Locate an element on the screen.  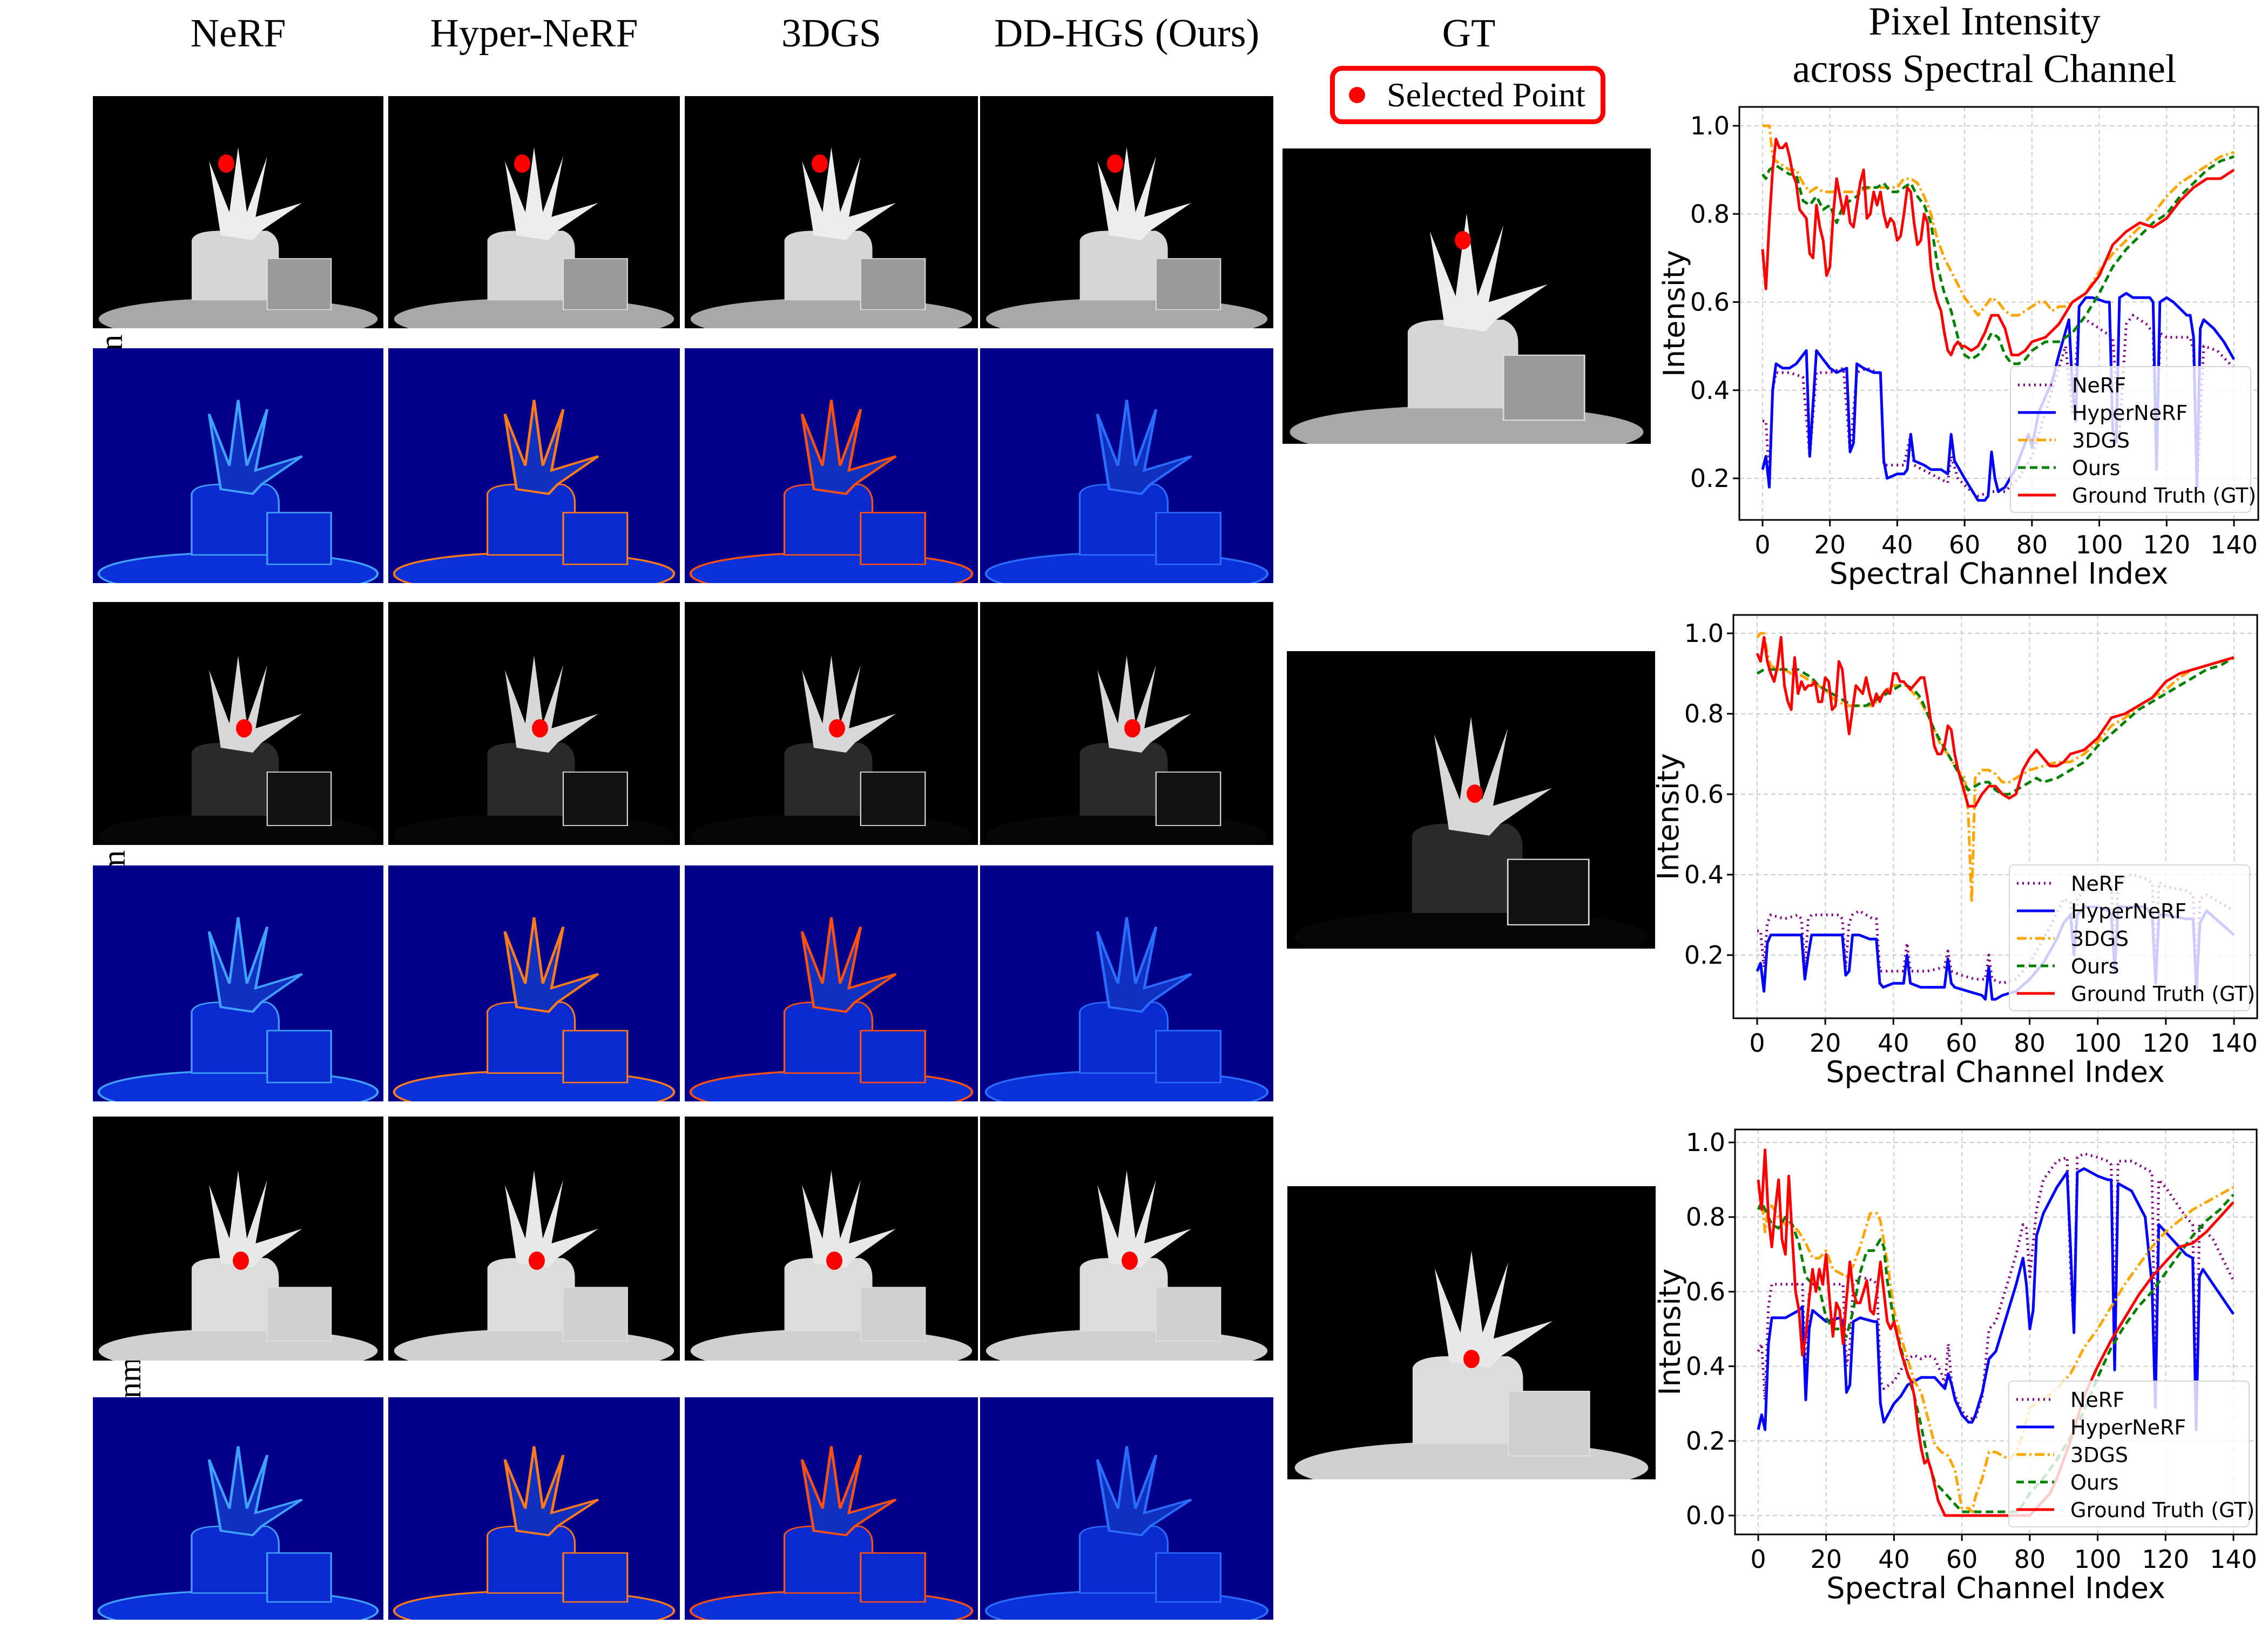
series-3dgs is located at coordinates (1996, 768).